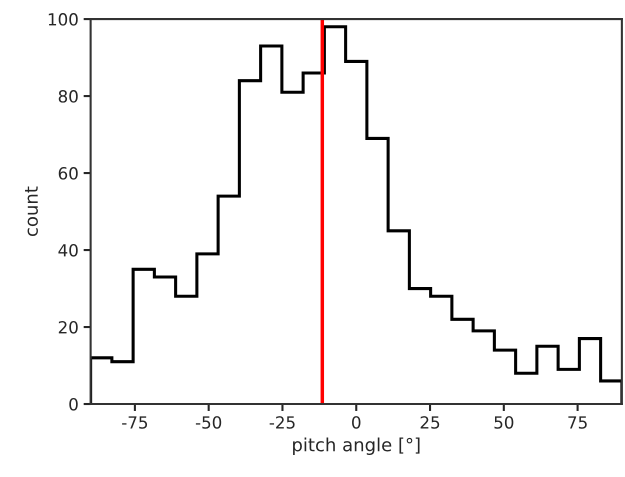 This screenshot has height=477, width=625. What do you see at coordinates (282, 422) in the screenshot?
I see `x-tick-label: -25` at bounding box center [282, 422].